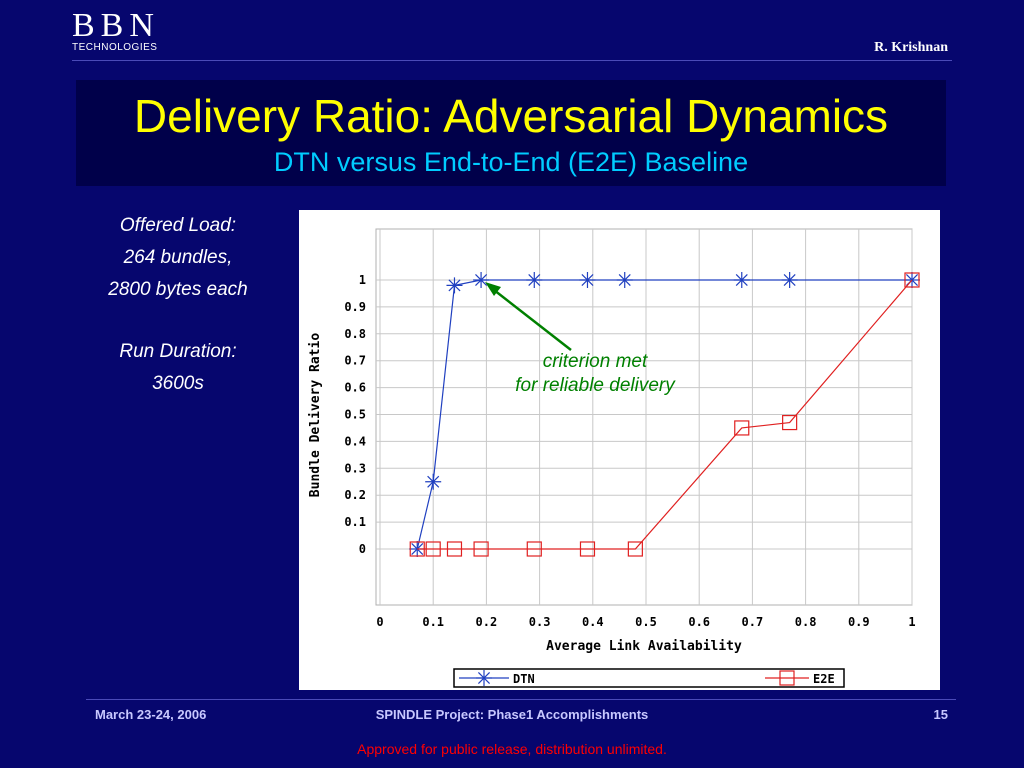 The width and height of the screenshot is (1024, 768). I want to click on x-tick-label: 1, so click(911, 622).